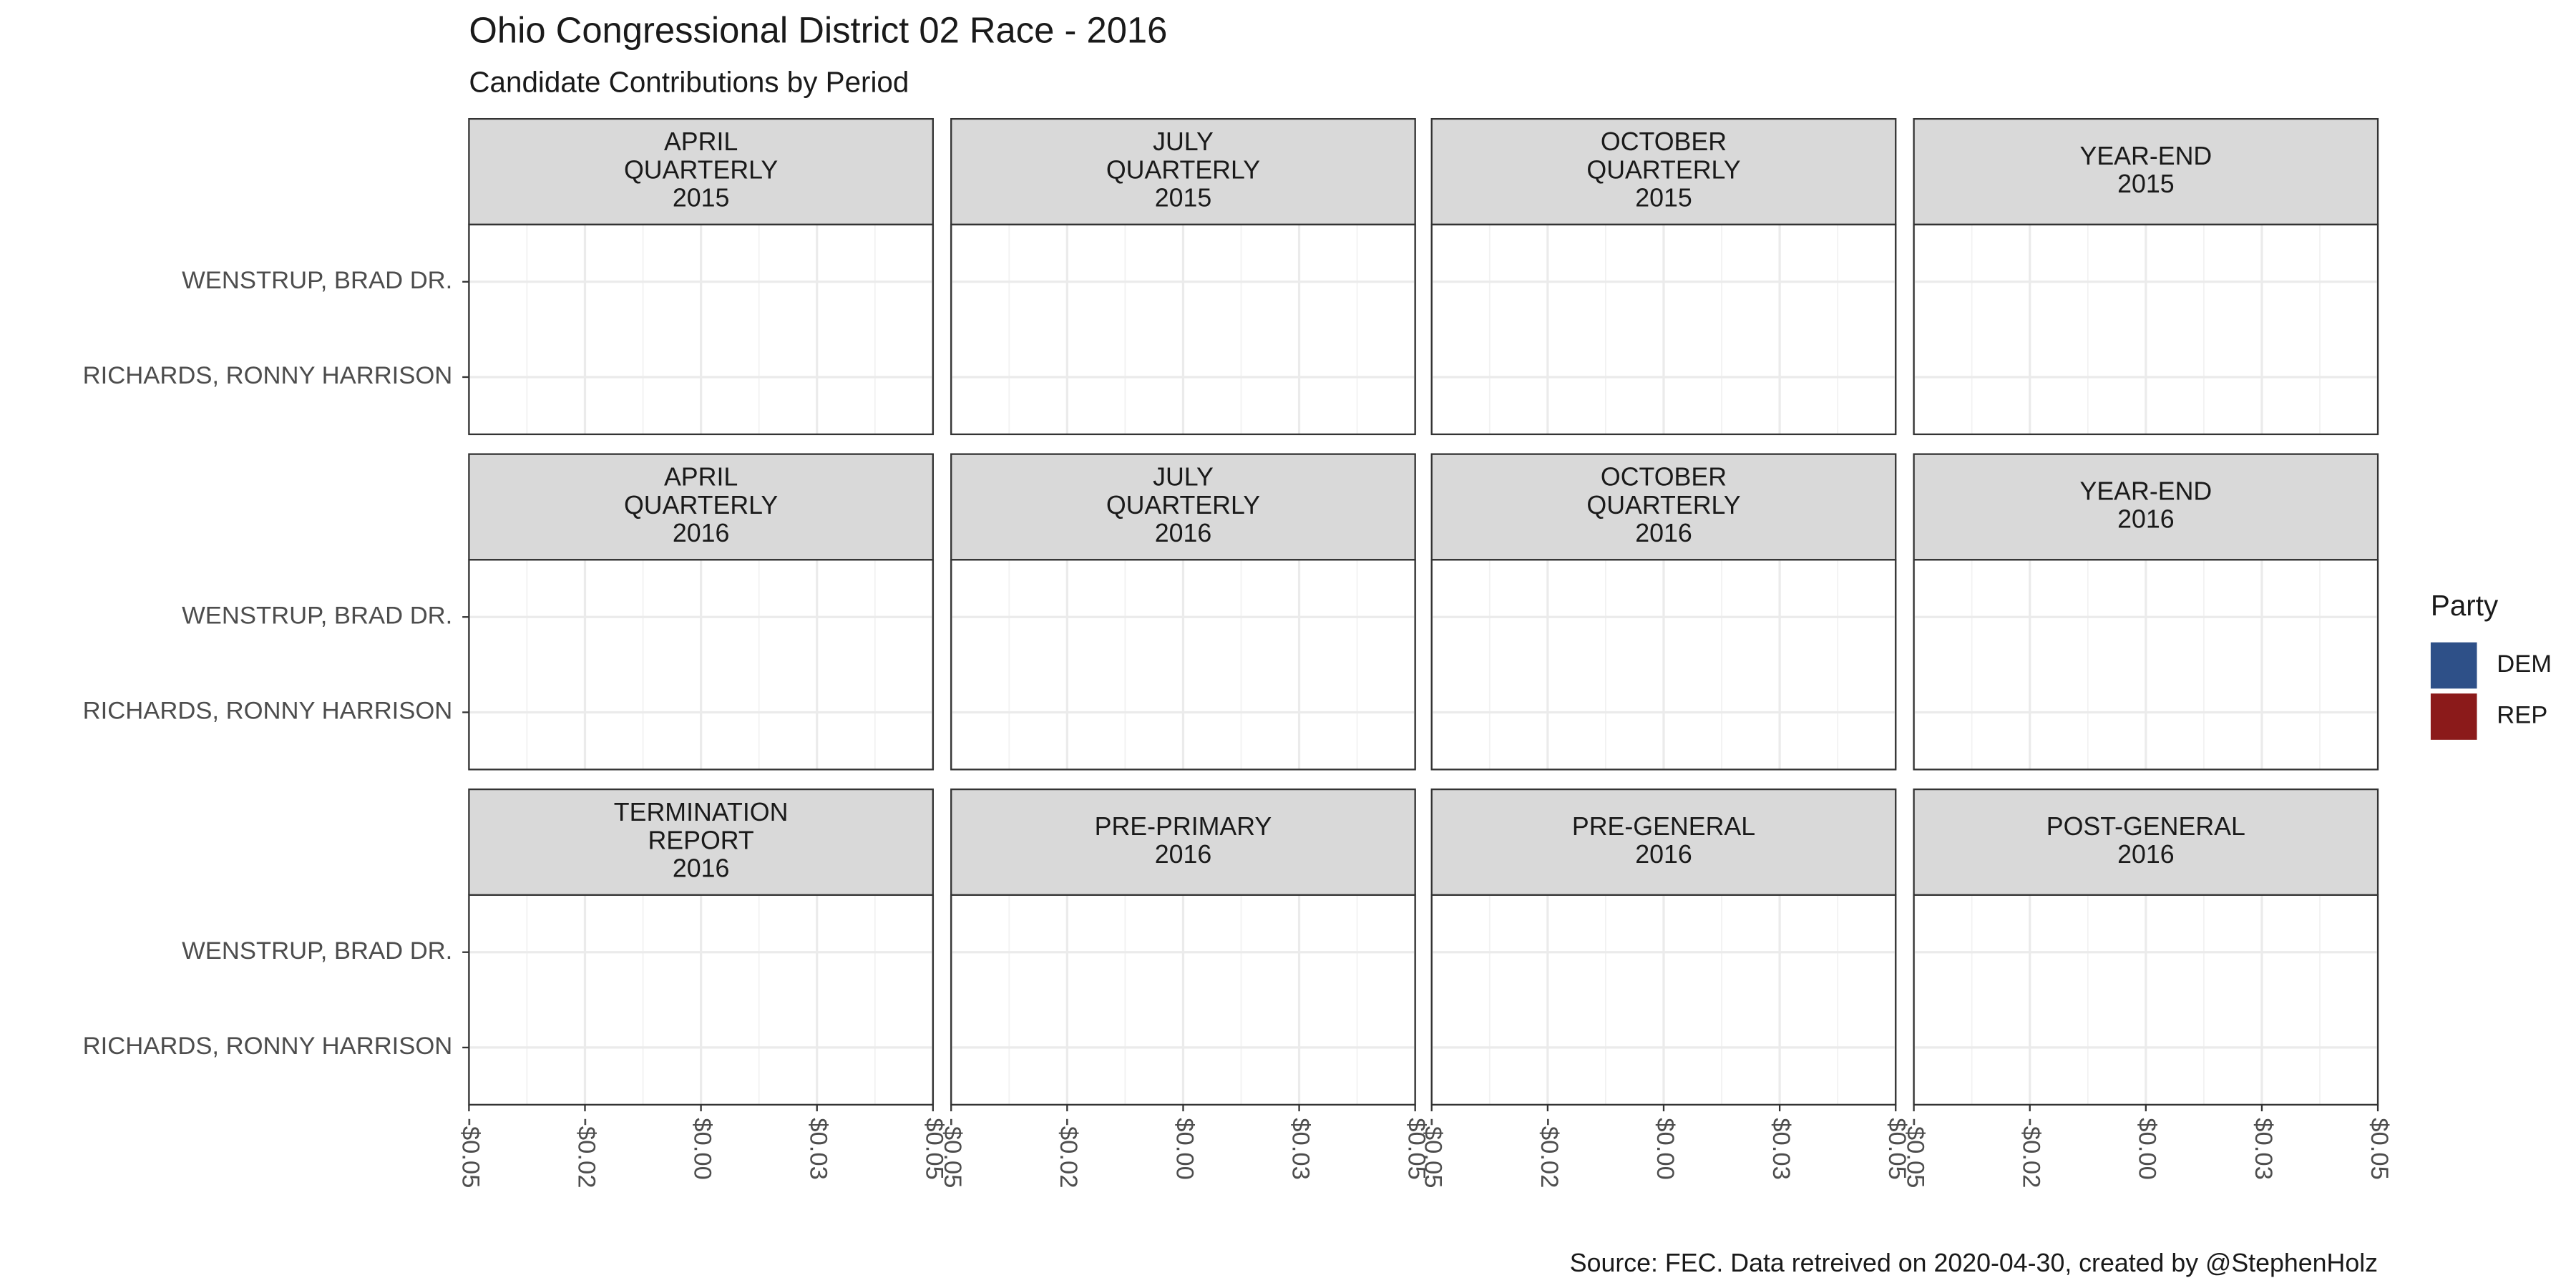 The image size is (2576, 1288). Describe the element at coordinates (1183, 826) in the screenshot. I see `facet-label: PRE-PRIMARY` at that location.